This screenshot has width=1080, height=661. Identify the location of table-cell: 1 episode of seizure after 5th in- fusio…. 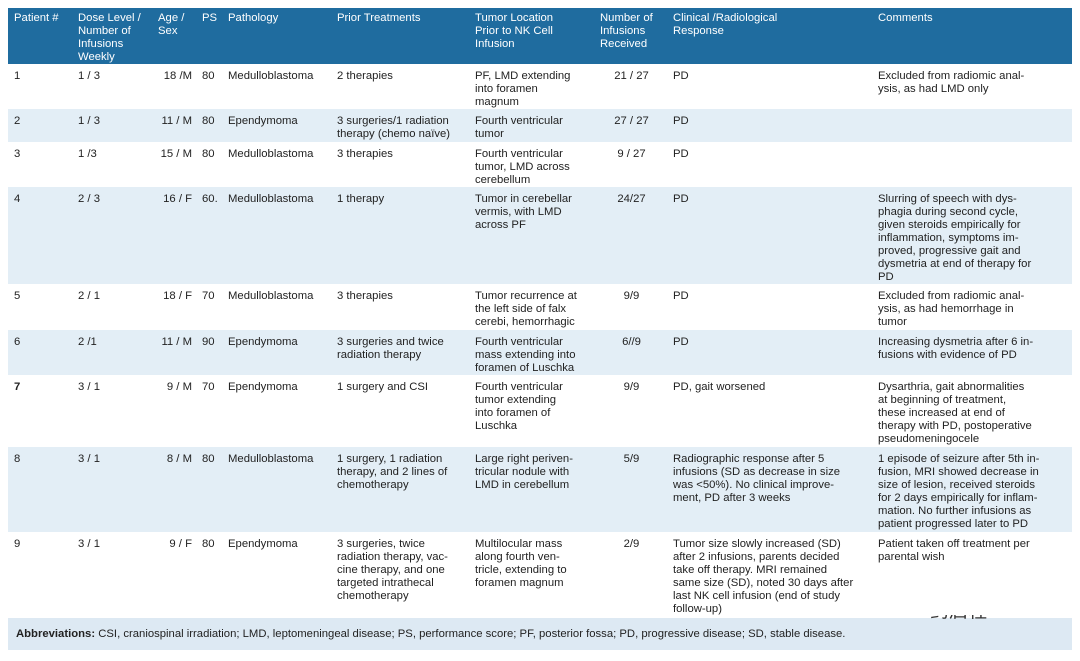
(959, 491).